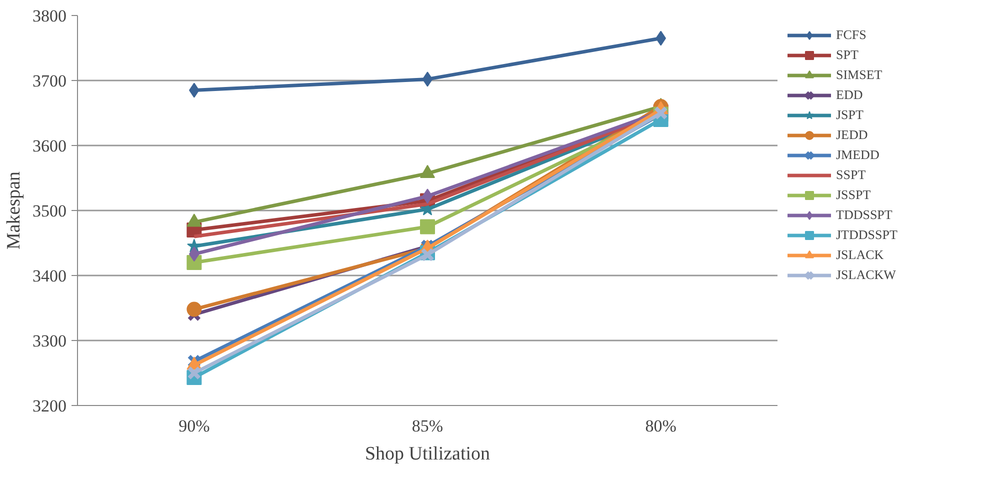 The image size is (986, 504). What do you see at coordinates (851, 175) in the screenshot?
I see `legend-label: SSPT` at bounding box center [851, 175].